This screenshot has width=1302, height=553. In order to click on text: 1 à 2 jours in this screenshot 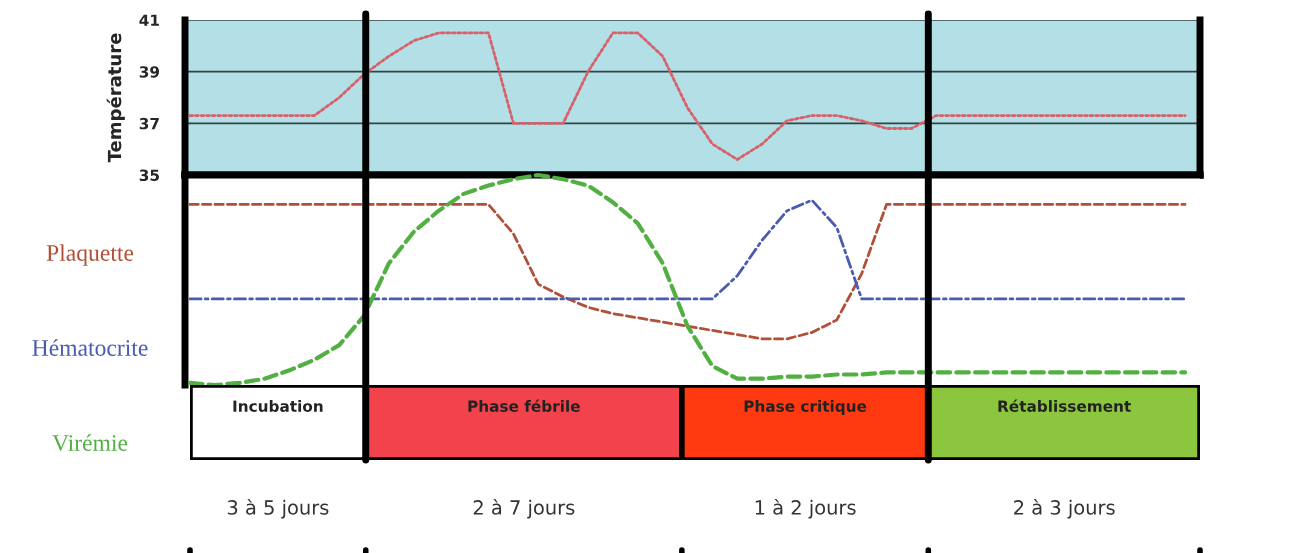, I will do `click(805, 508)`.